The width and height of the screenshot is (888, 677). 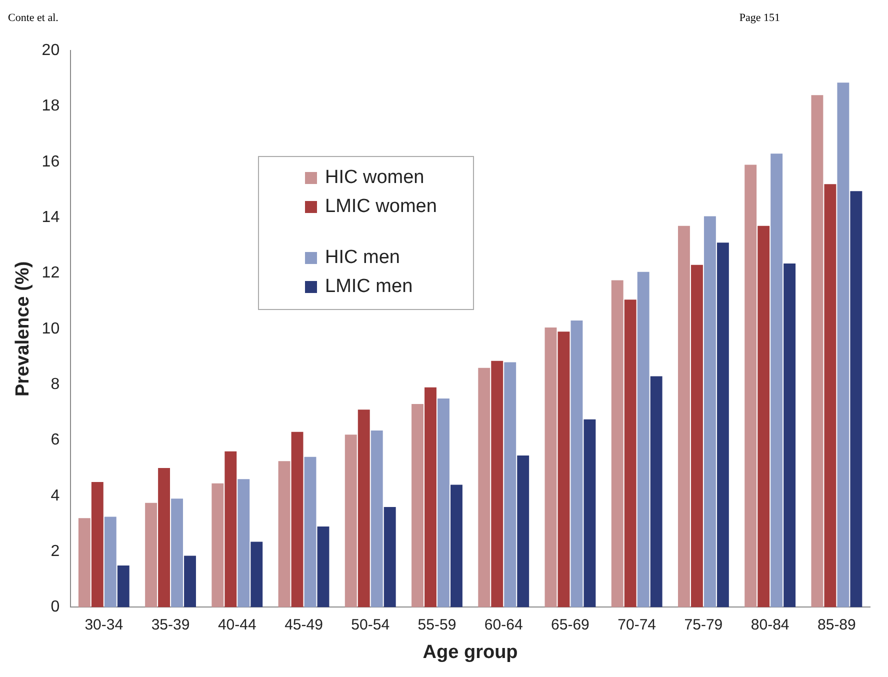 What do you see at coordinates (51, 273) in the screenshot?
I see `y-tick-label: 12` at bounding box center [51, 273].